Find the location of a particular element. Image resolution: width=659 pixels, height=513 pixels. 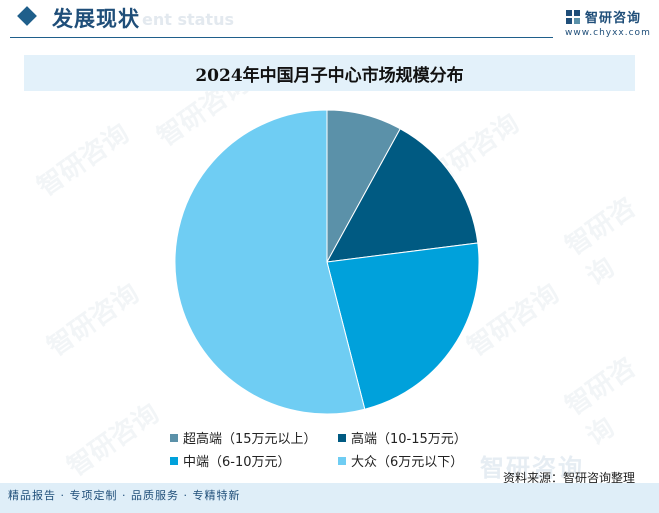

footer-bar is located at coordinates (329, 498).